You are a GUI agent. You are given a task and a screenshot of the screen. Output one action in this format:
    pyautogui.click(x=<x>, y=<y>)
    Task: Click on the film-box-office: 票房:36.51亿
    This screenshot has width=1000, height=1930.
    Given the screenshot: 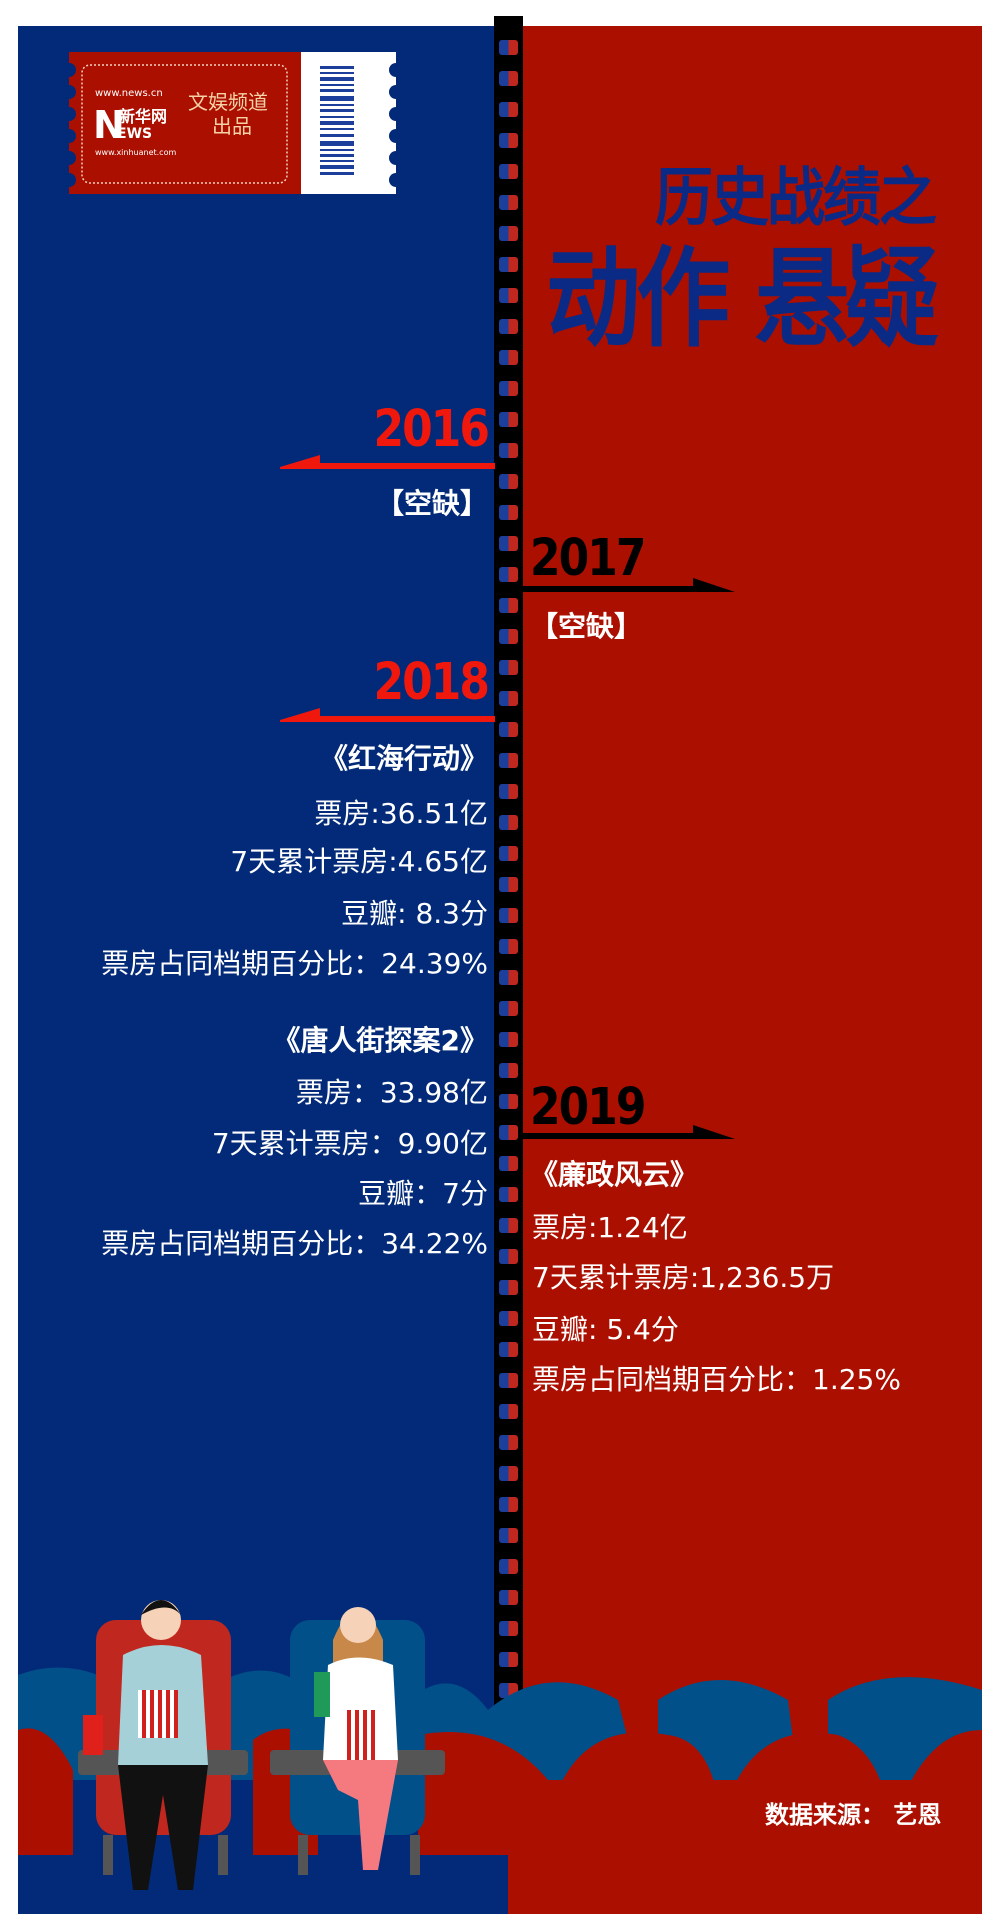 What is the action you would take?
    pyautogui.click(x=401, y=813)
    